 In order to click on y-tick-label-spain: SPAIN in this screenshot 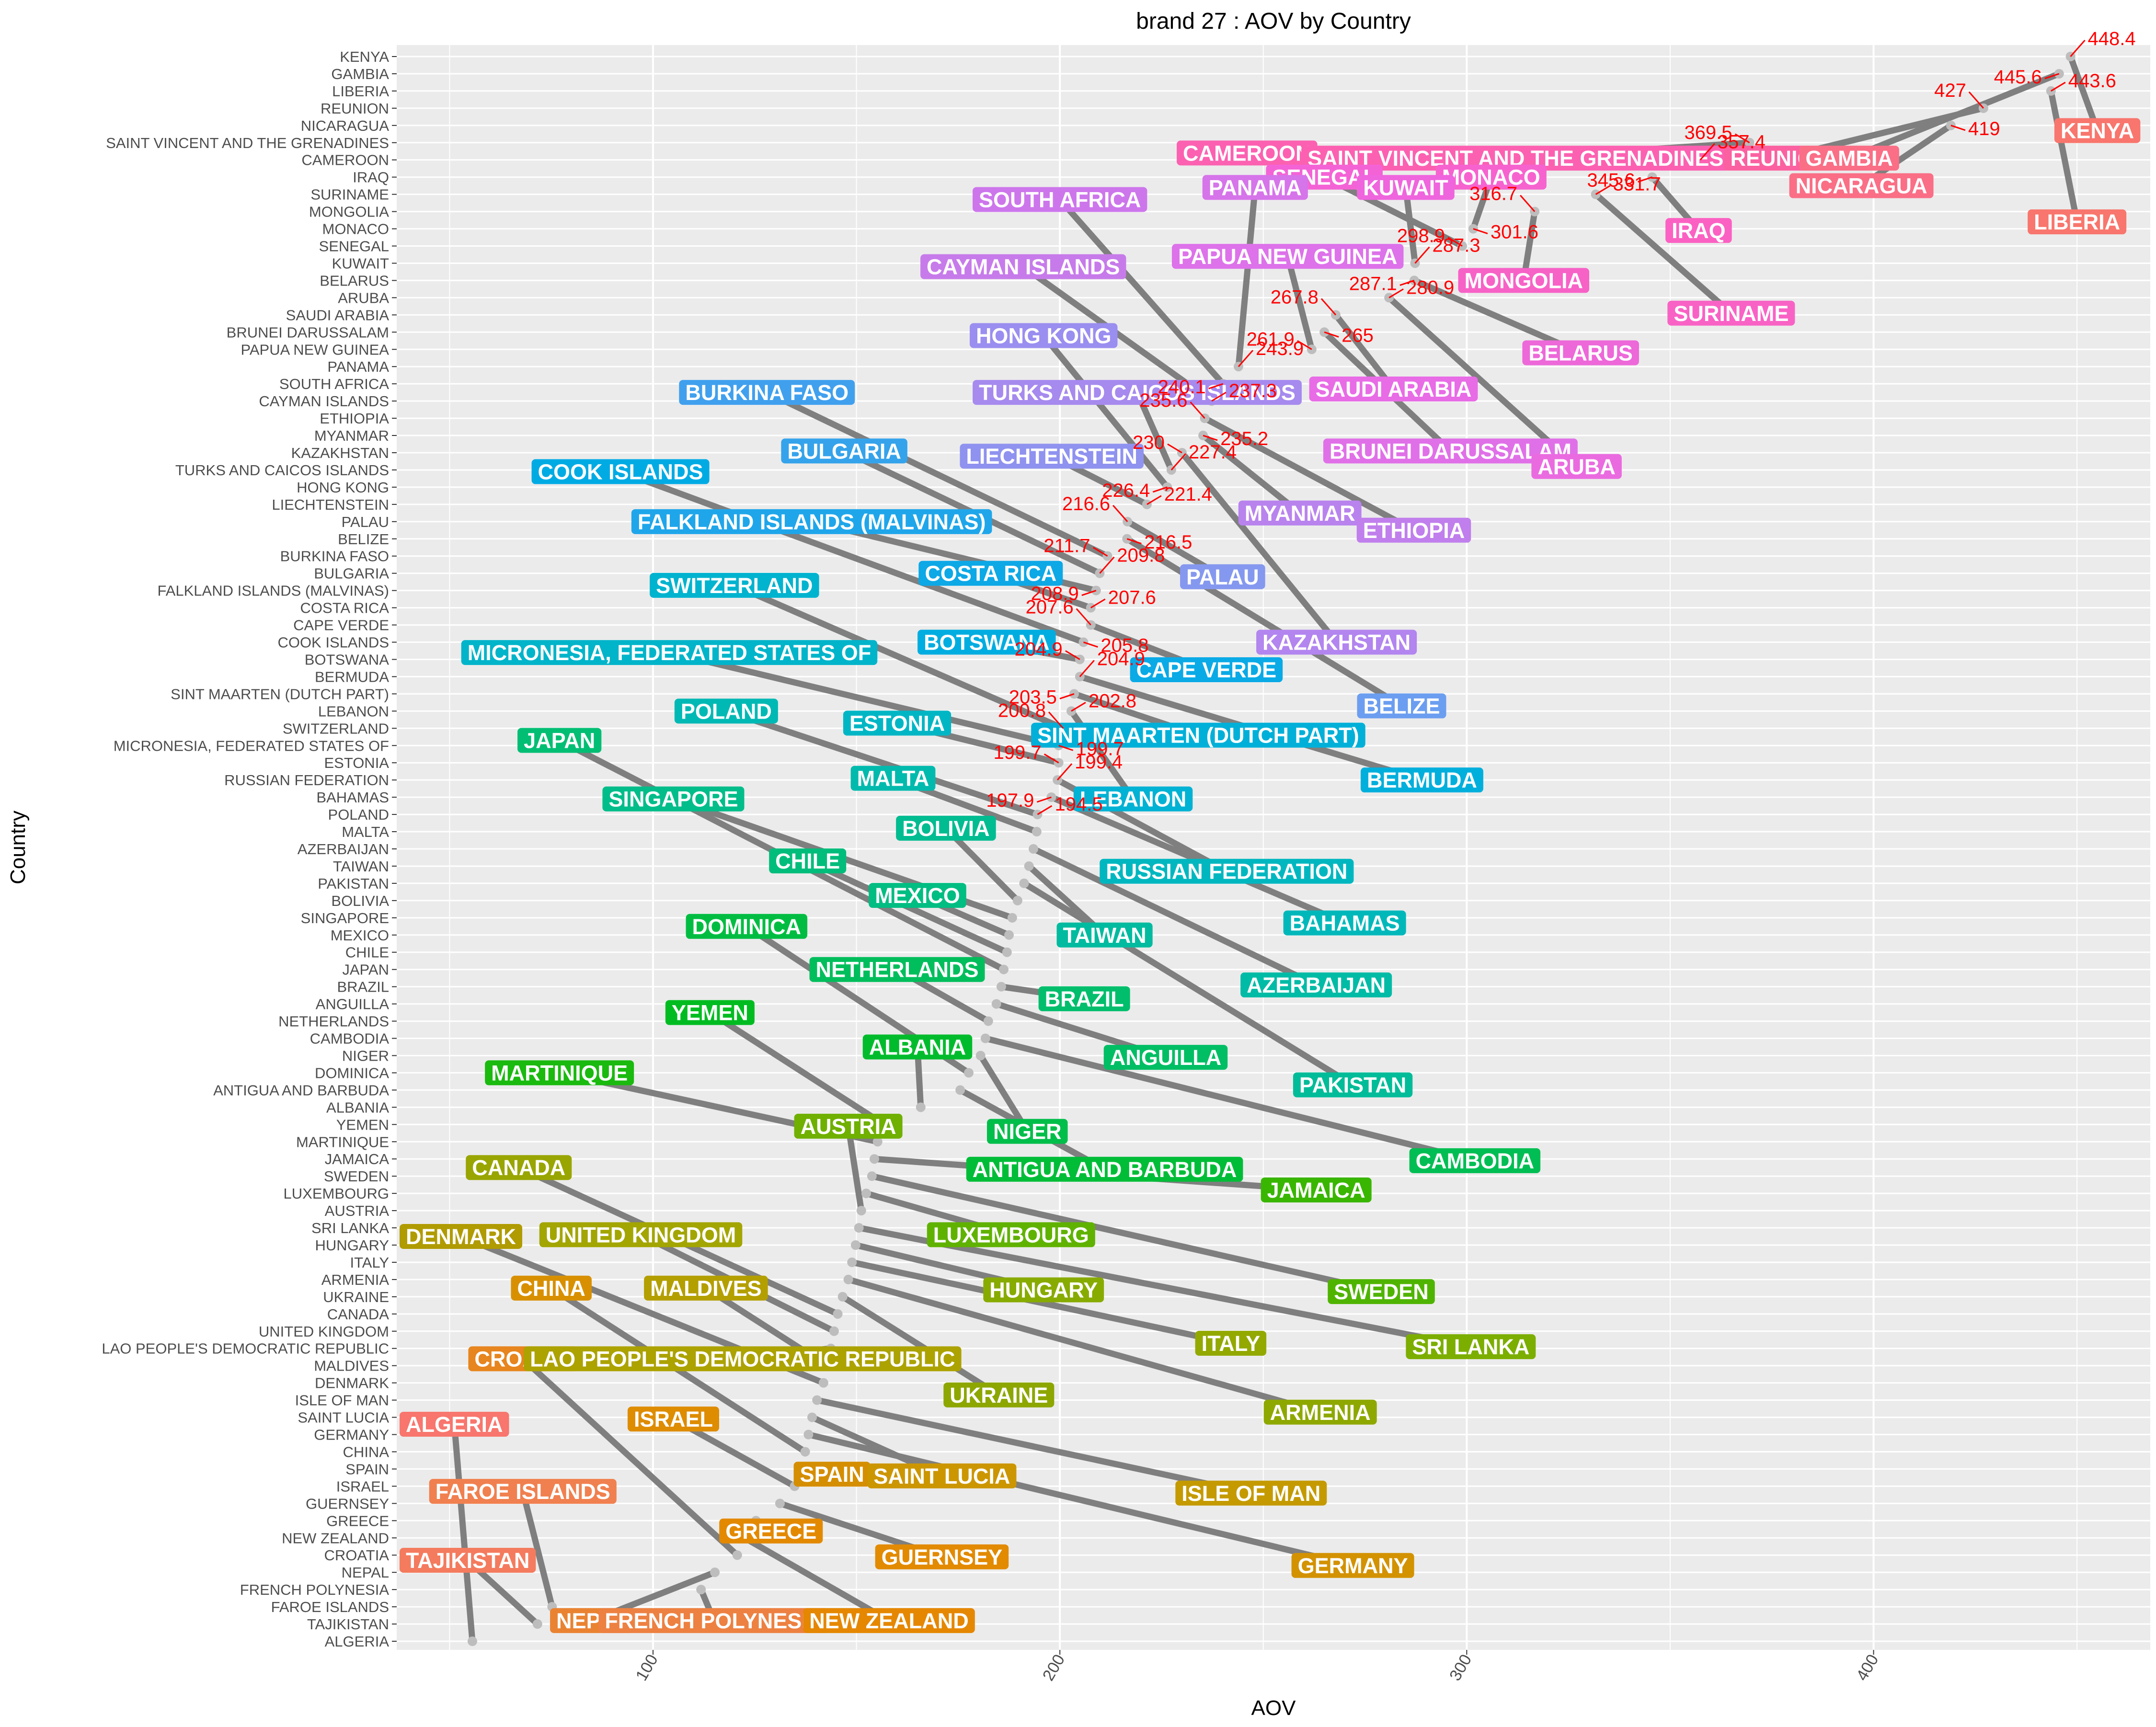, I will do `click(367, 1469)`.